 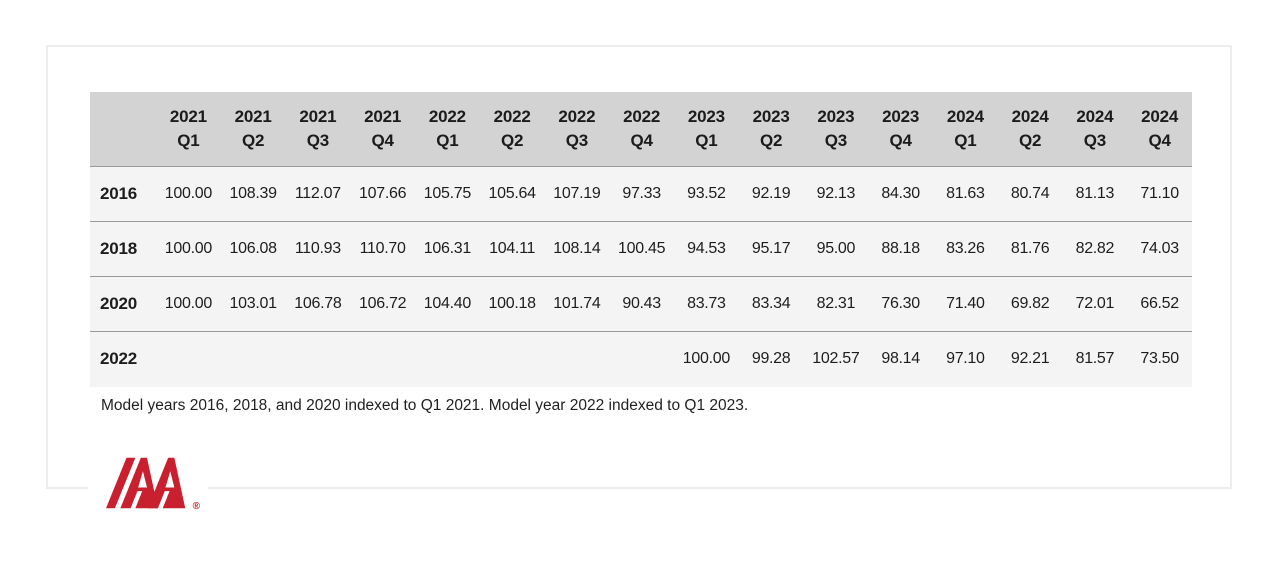 What do you see at coordinates (447, 193) in the screenshot?
I see `table-cell: 105.75` at bounding box center [447, 193].